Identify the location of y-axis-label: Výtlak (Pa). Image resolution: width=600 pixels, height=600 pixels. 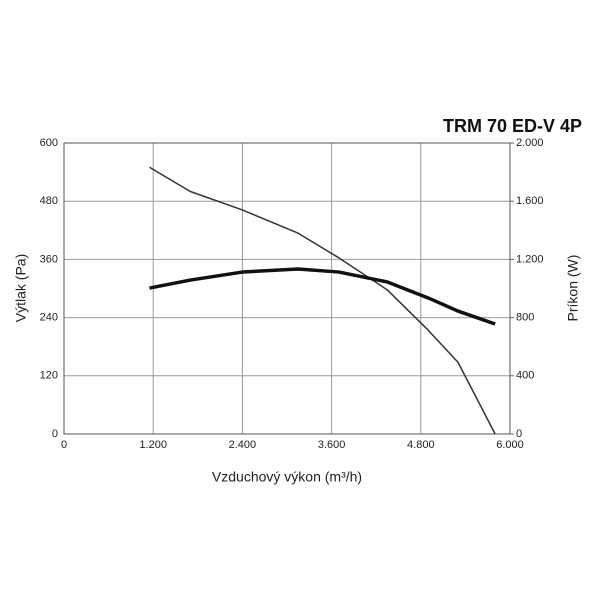
(21, 288).